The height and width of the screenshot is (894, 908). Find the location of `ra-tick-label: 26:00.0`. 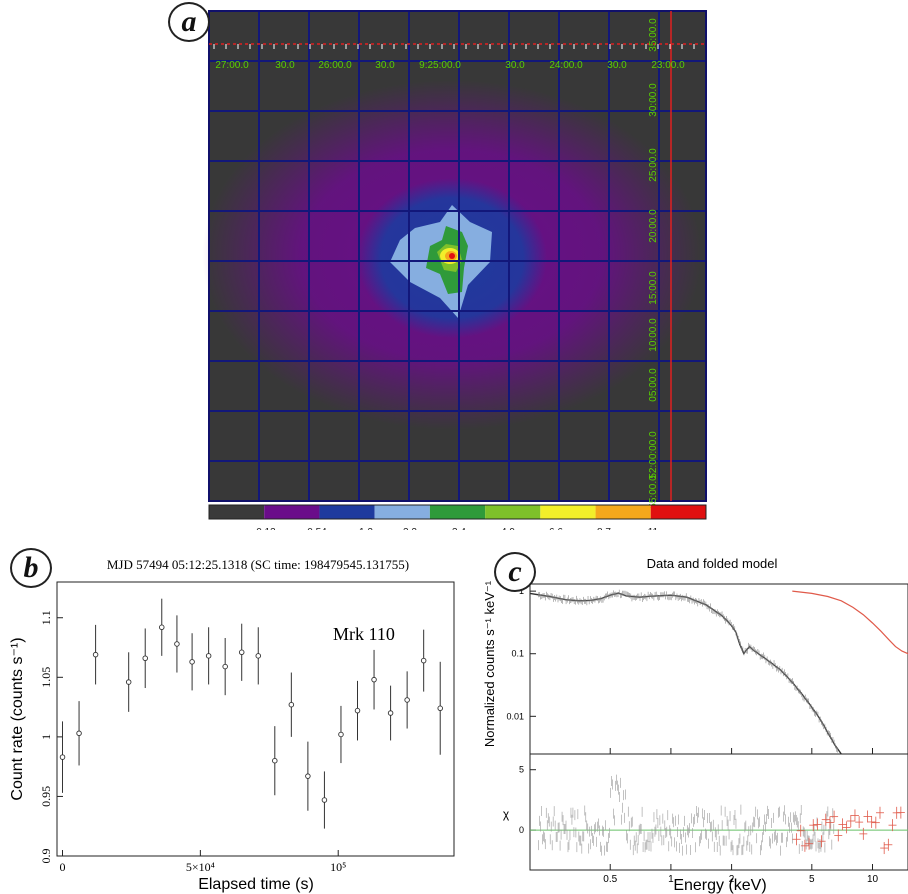

ra-tick-label: 26:00.0 is located at coordinates (335, 65).